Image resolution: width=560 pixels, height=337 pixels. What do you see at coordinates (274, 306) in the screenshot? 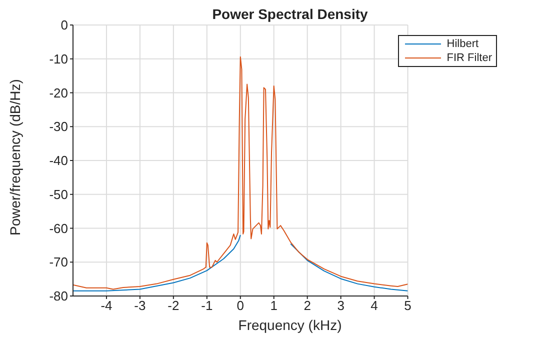
I see `x-tick-label: 1` at bounding box center [274, 306].